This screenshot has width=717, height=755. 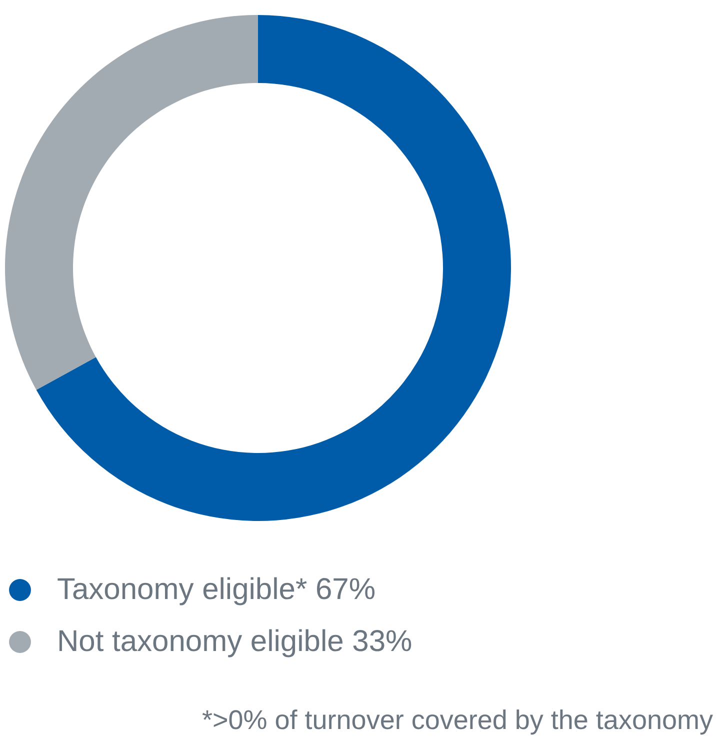 I want to click on legend-label: Not taxonomy eligible 33%, so click(x=234, y=641).